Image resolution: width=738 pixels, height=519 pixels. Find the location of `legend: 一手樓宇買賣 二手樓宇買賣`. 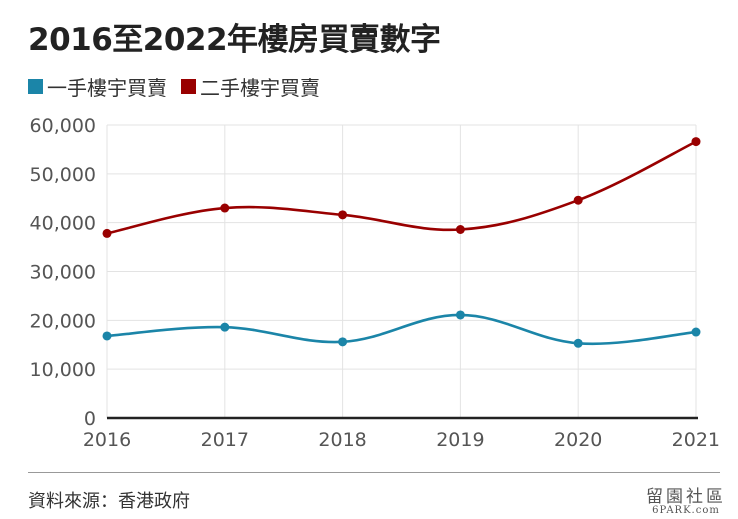

legend: 一手樓宇買賣 二手樓宇買賣 is located at coordinates (181, 86).